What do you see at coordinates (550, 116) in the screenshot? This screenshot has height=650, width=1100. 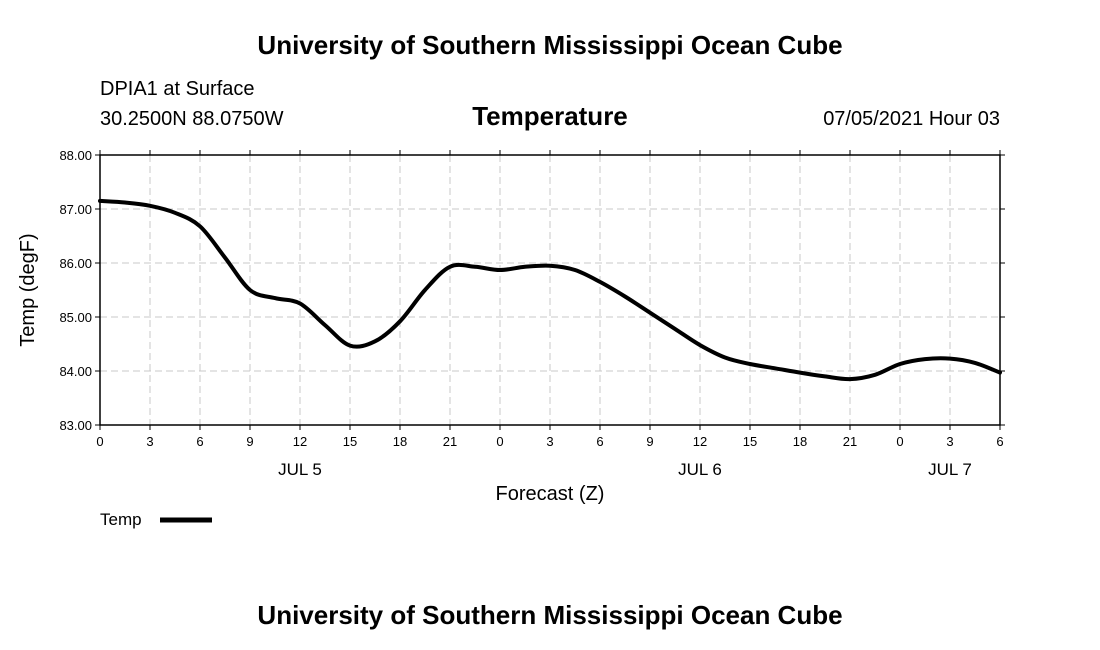 I see `chart-title: Temperature` at bounding box center [550, 116].